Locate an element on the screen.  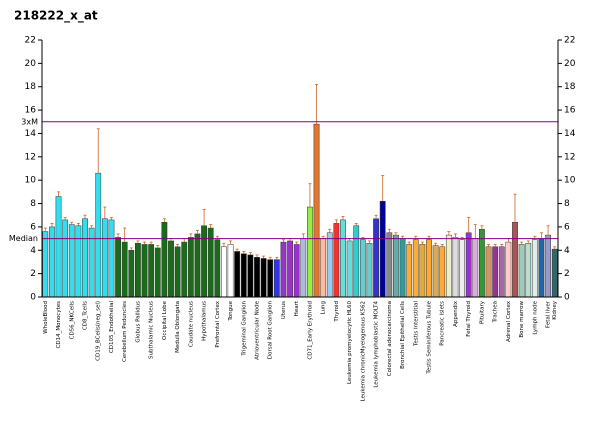
y-tick-label: 4 is located at coordinates (33, 251).